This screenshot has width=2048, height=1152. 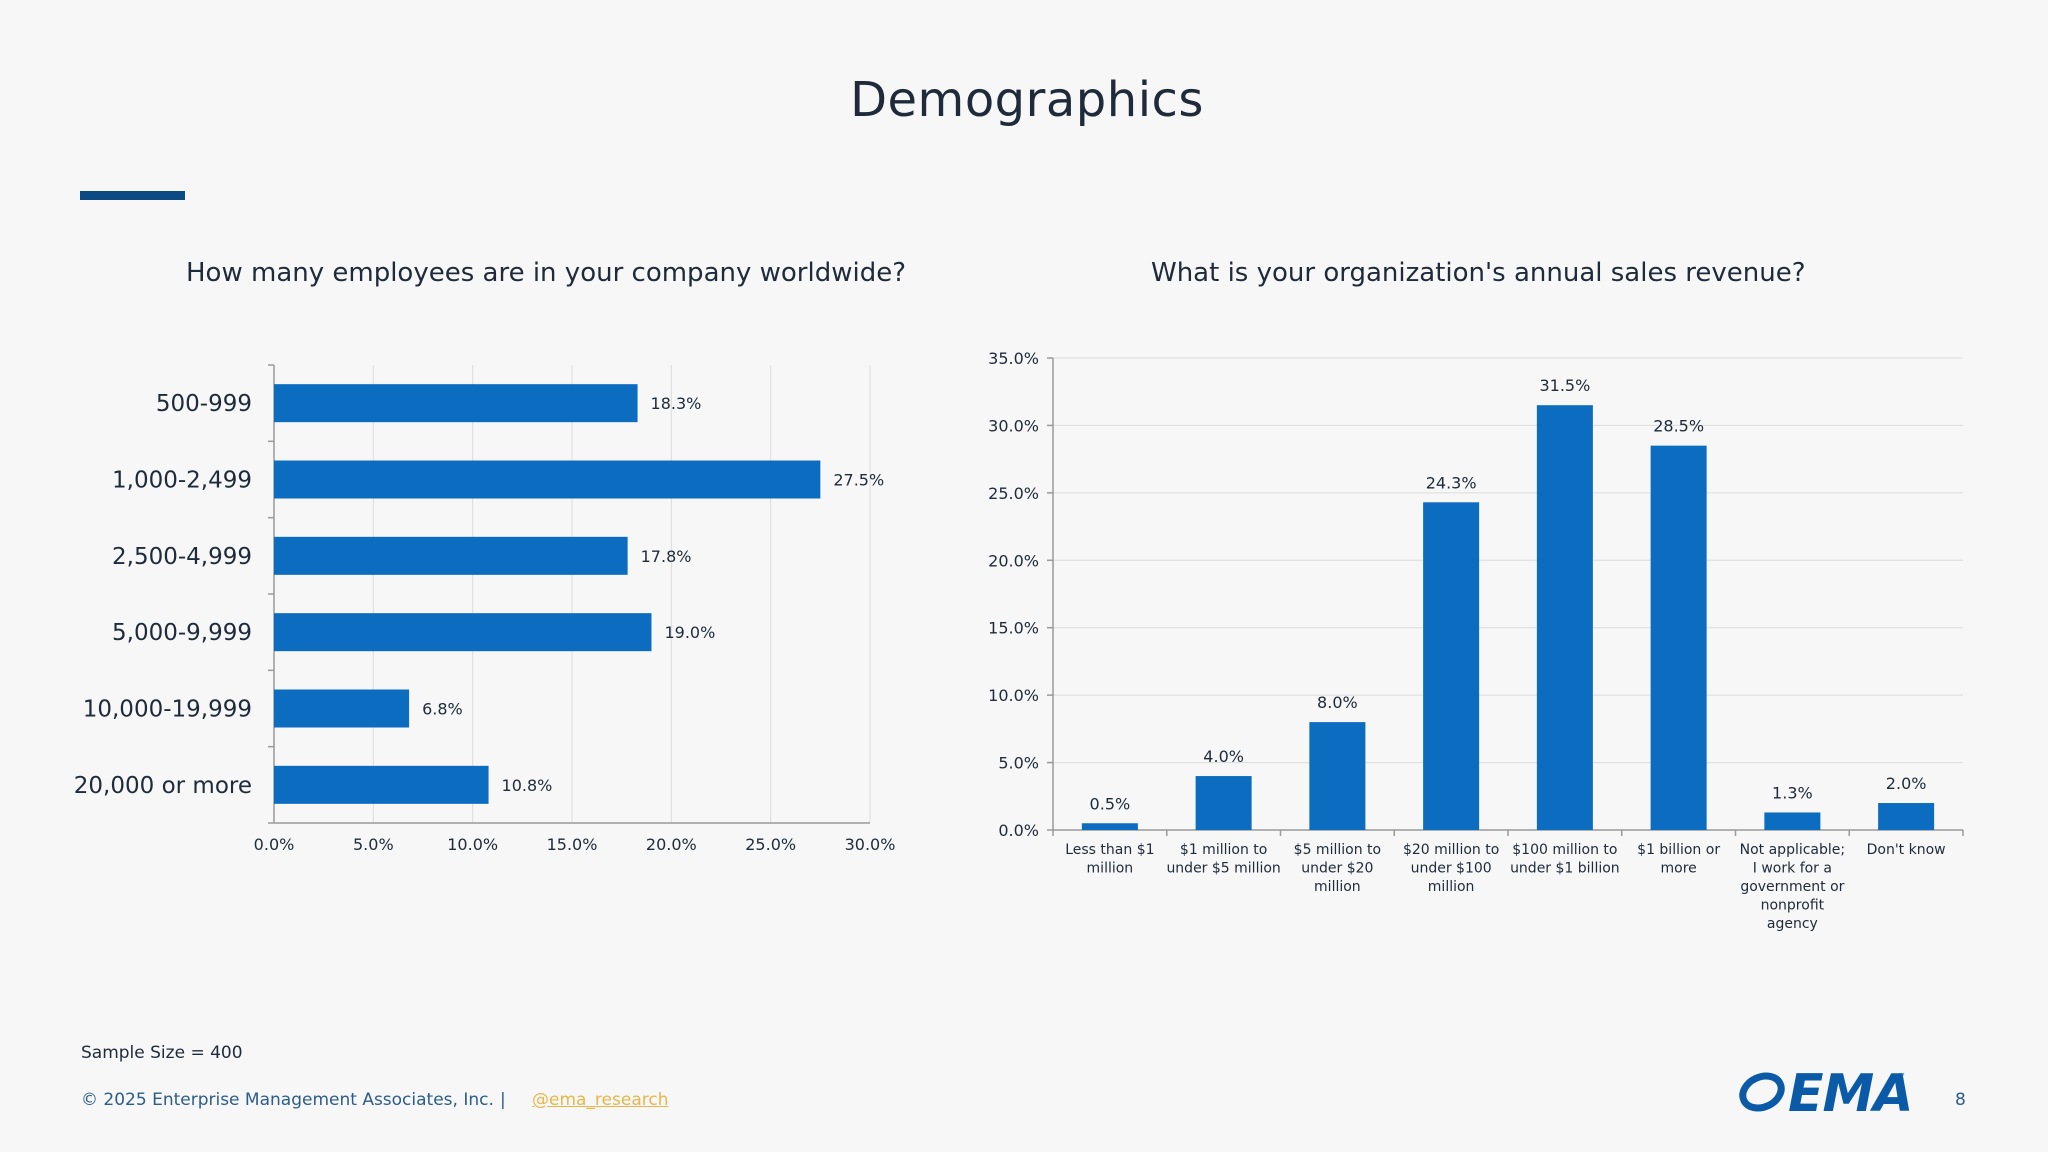 I want to click on category-label: I work for a, so click(x=1792, y=869).